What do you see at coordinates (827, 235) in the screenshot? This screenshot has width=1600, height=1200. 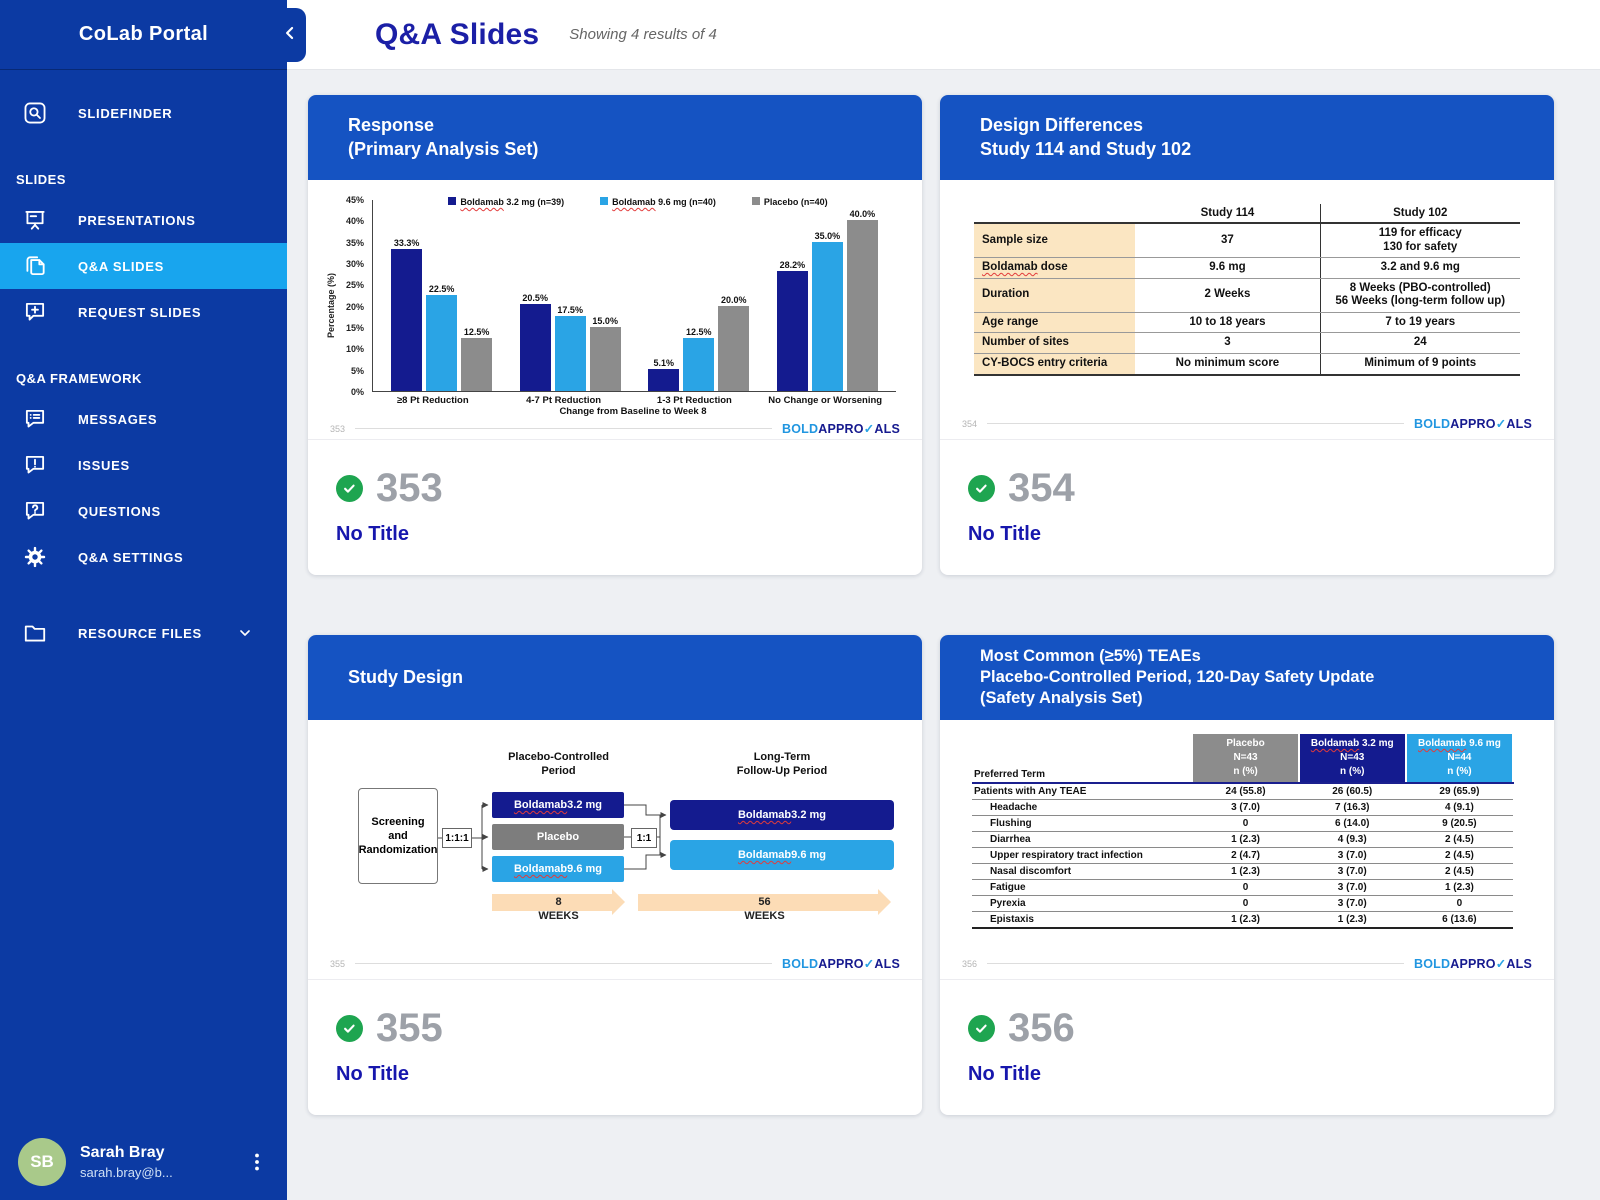 I see `bar-value-label: 35.0%` at bounding box center [827, 235].